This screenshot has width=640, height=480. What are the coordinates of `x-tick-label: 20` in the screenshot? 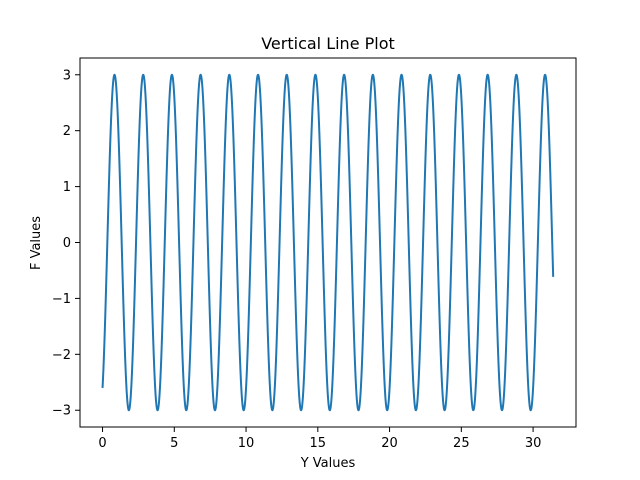 It's located at (389, 443).